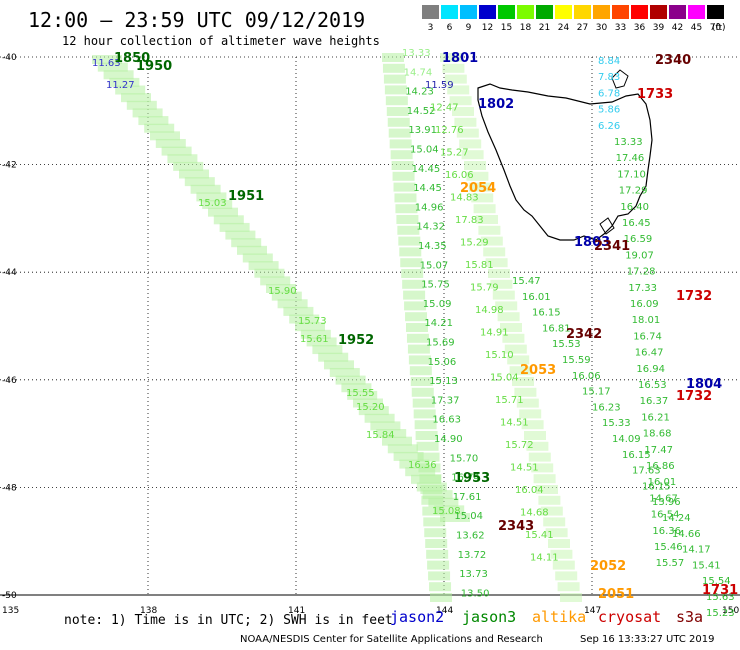  What do you see at coordinates (649, 353) in the screenshot?
I see `swh-value: 16.47` at bounding box center [649, 353].